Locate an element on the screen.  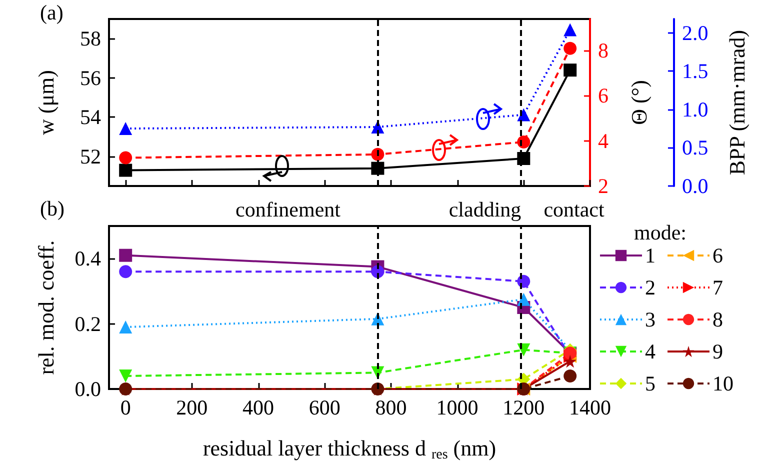
y-tick-label: 0.4 is located at coordinates (88, 258).